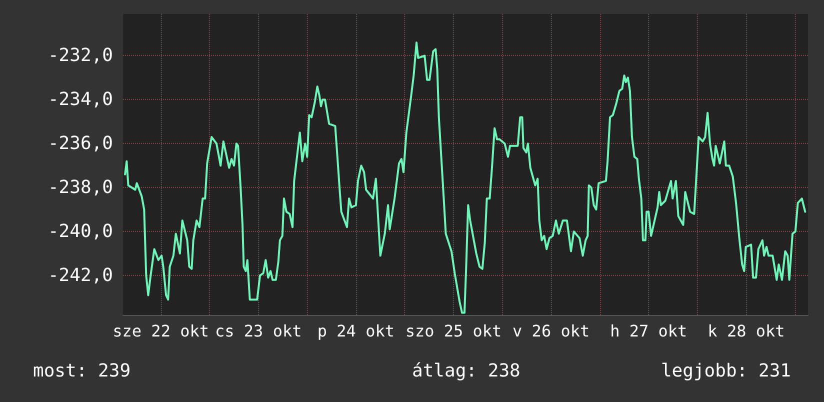 The image size is (824, 402). Describe the element at coordinates (80, 55) in the screenshot. I see `y-tick-label: -232,0` at that location.